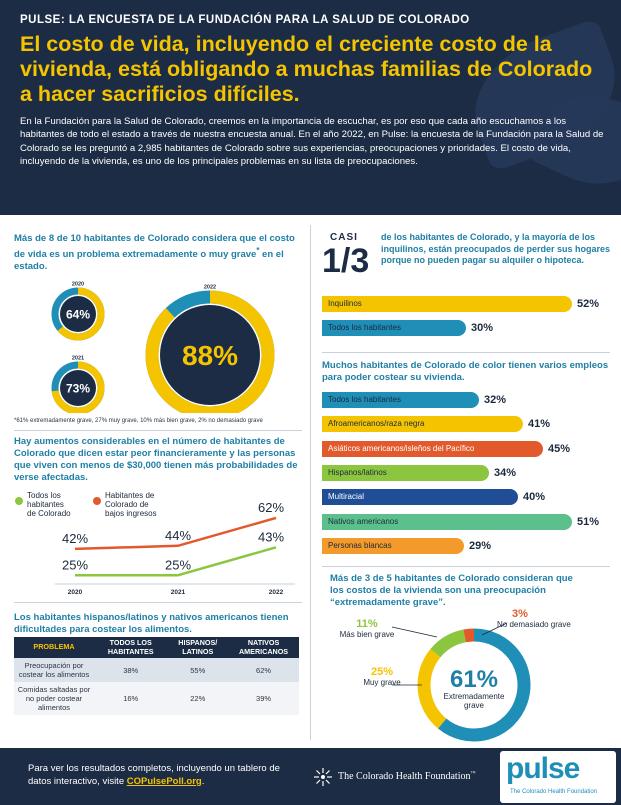 This screenshot has height=805, width=621. Describe the element at coordinates (54, 647) in the screenshot. I see `food-header-problem: PROBLEMA` at that location.